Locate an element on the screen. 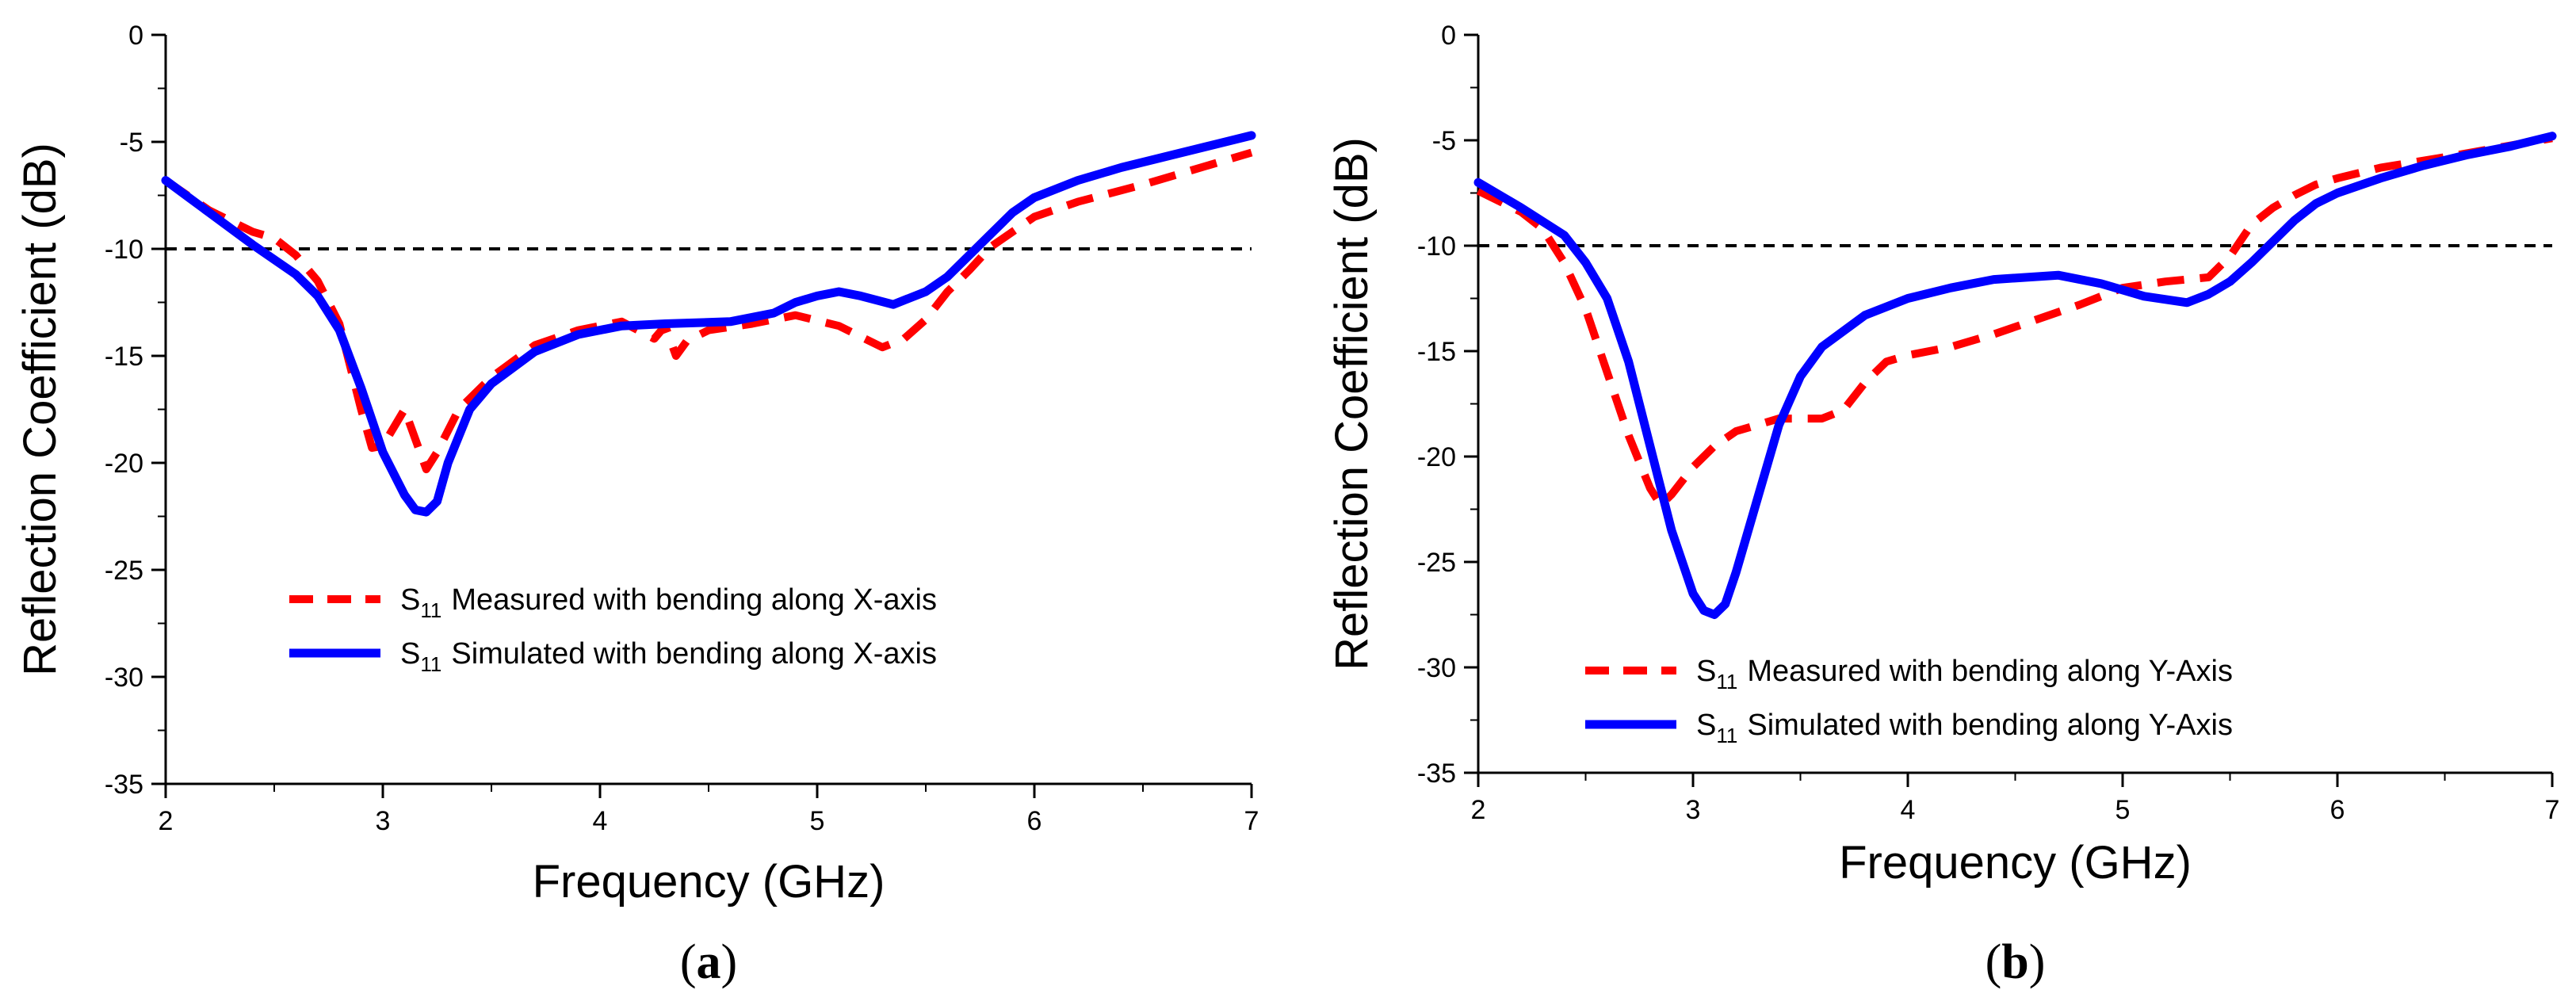 This screenshot has height=1005, width=2576. panel-label: (a) is located at coordinates (708, 962).